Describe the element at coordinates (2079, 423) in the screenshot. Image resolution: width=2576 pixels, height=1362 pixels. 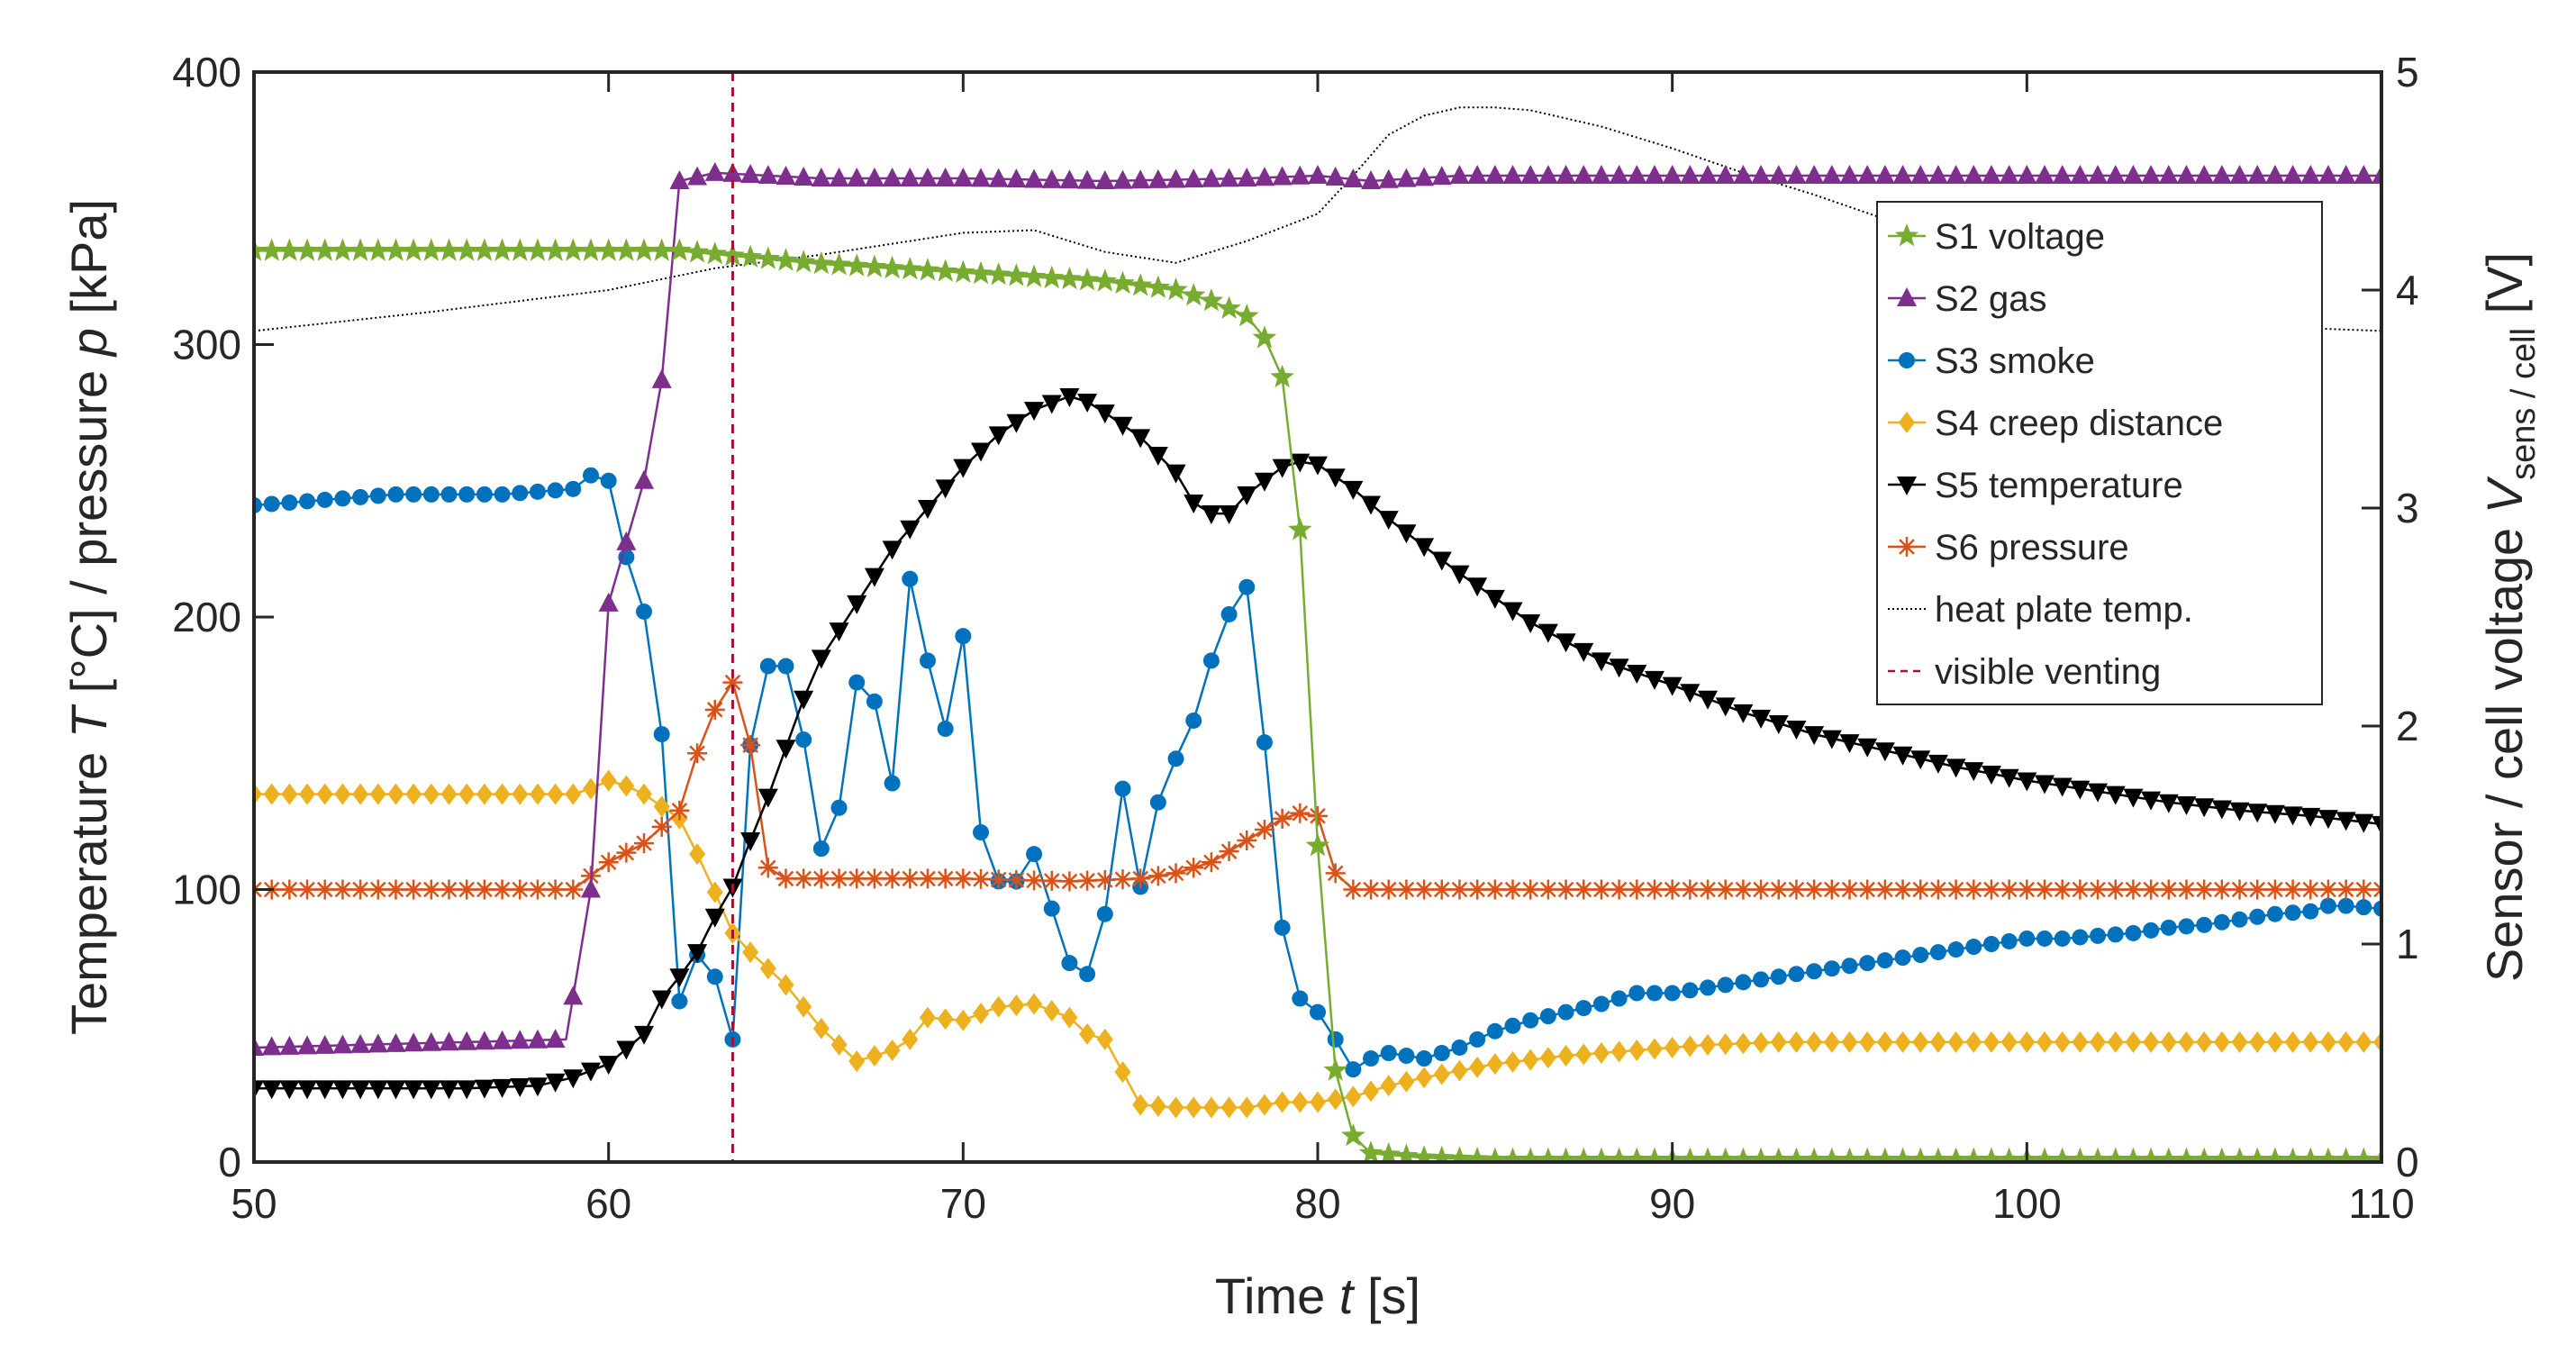
I see `legend-label-s4-creep-distance: S4 creep distance` at that location.